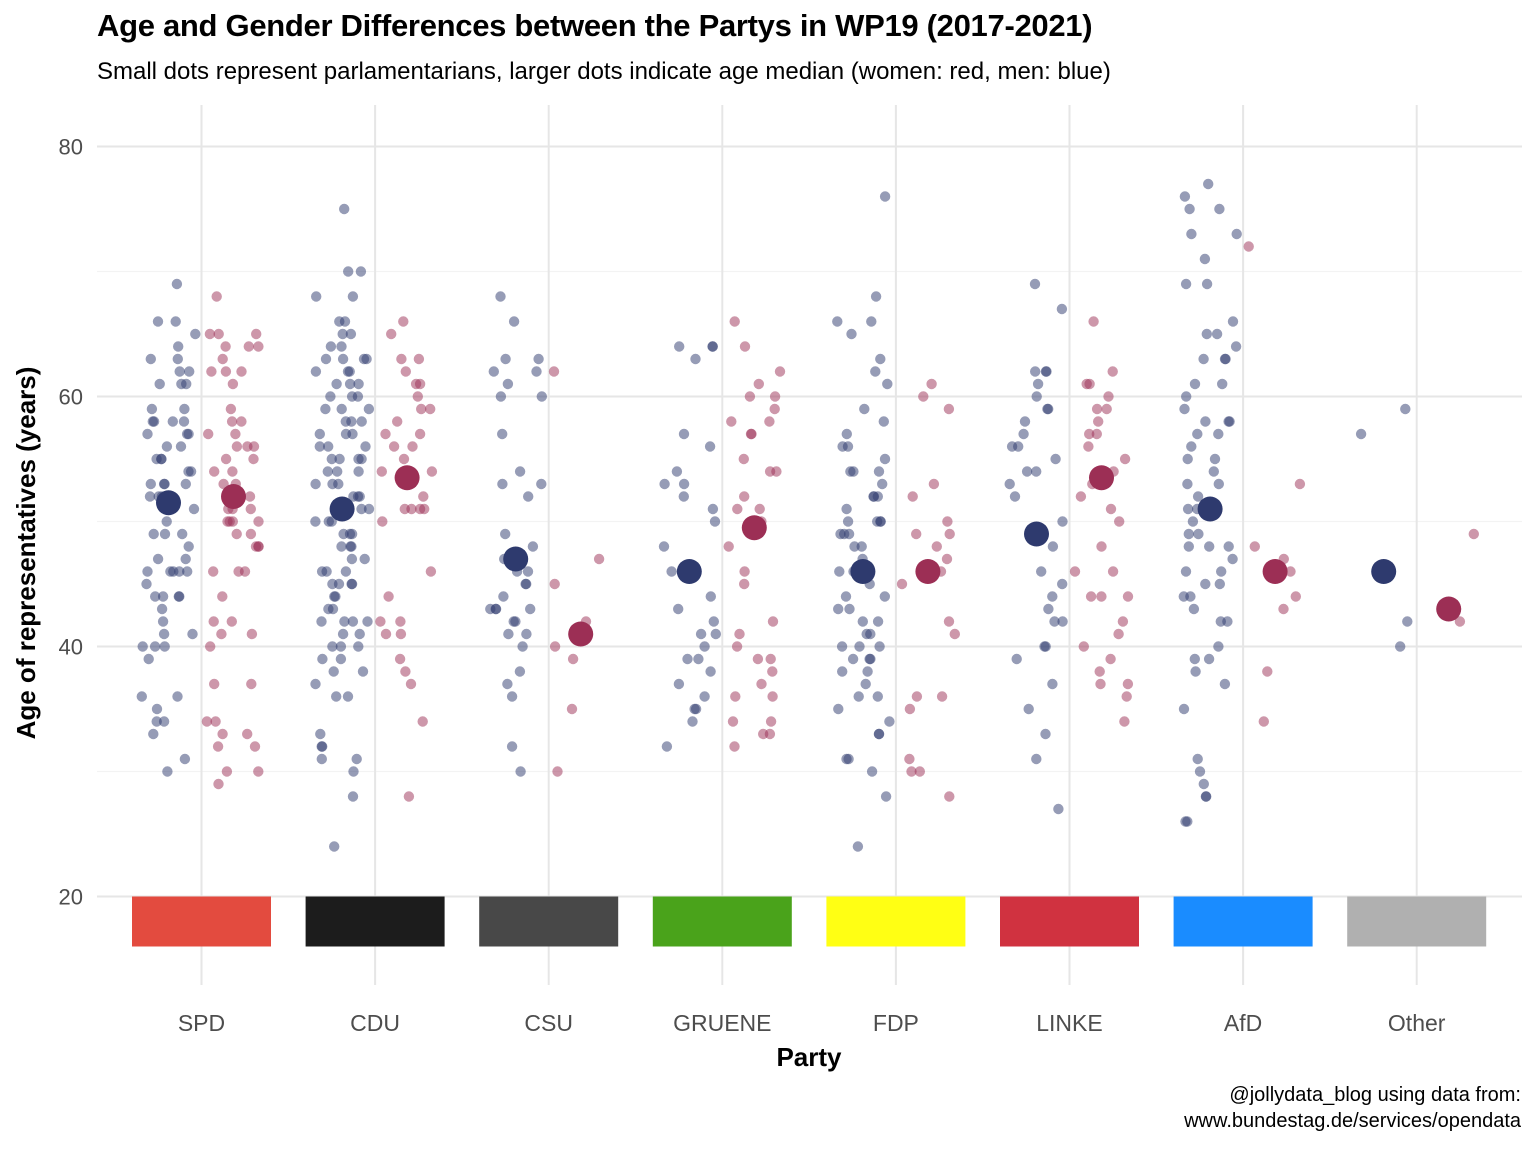 The height and width of the screenshot is (1152, 1536). Describe the element at coordinates (722, 921) in the screenshot. I see `party-band-gruene` at that location.